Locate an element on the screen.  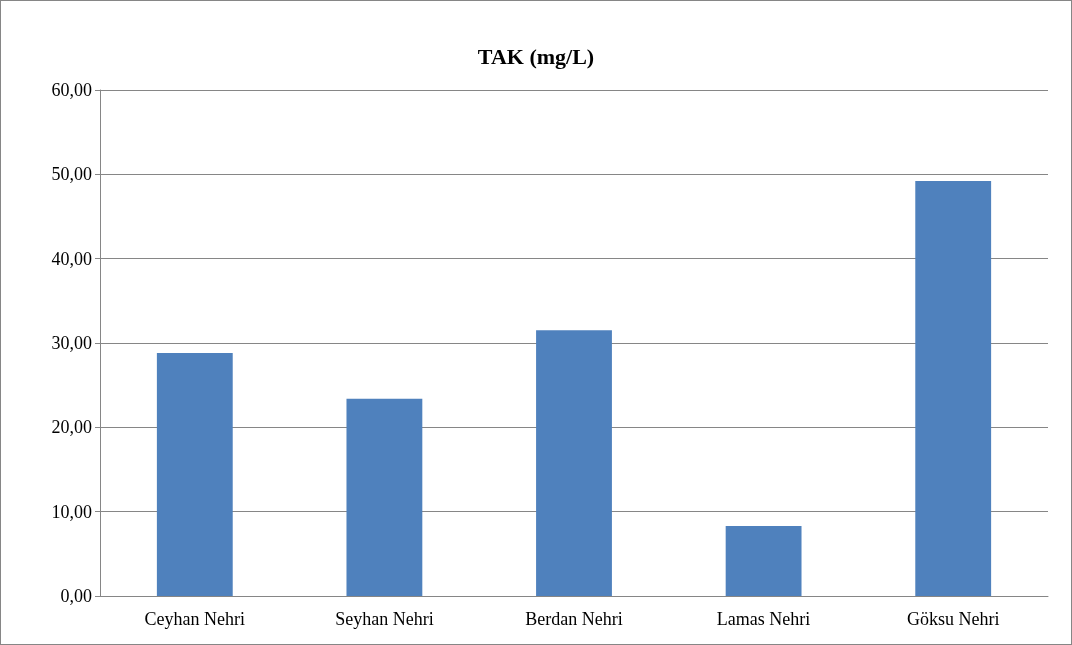
x-tick-label: Seyhan Nehri is located at coordinates (384, 619).